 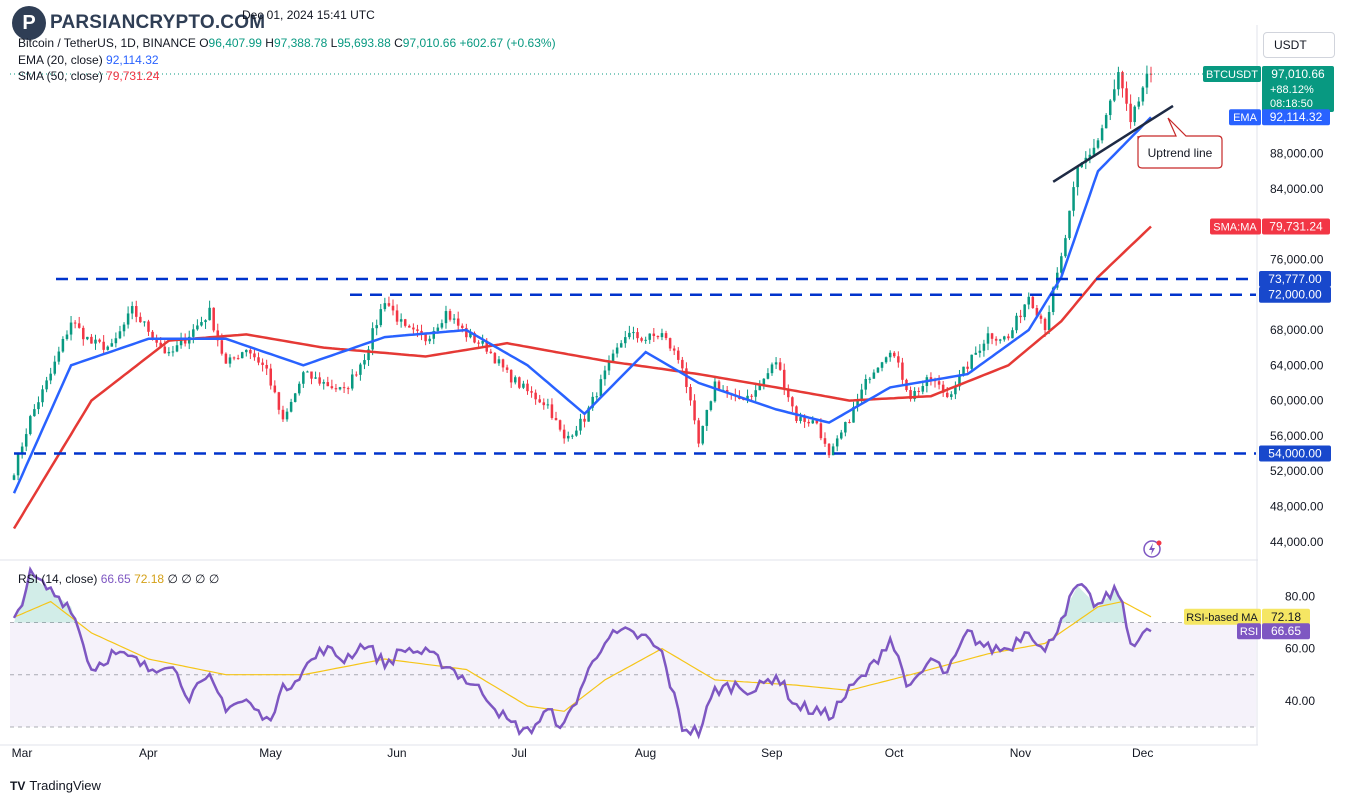 What do you see at coordinates (89, 76) in the screenshot?
I see `sma-legend: SMA (50, close) 79,731.24` at bounding box center [89, 76].